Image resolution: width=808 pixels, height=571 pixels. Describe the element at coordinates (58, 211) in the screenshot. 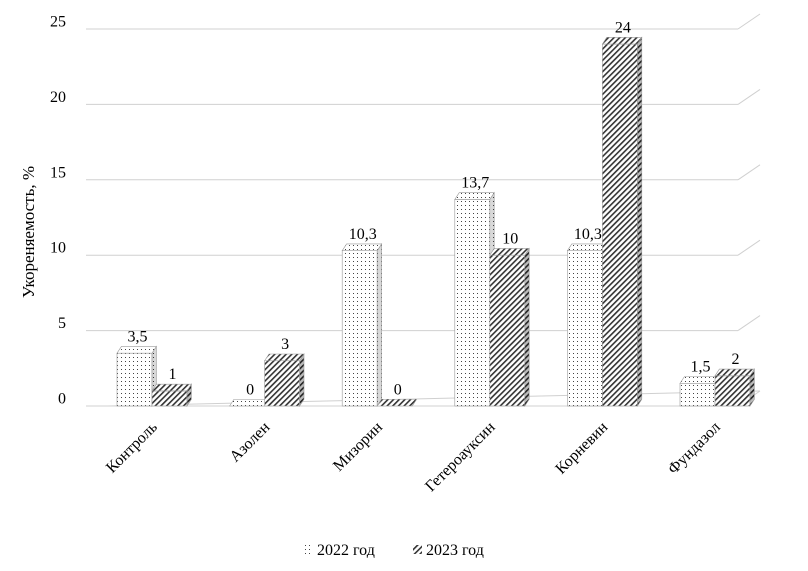

I see `y-axis-ticks: 0 5 10 15 20 25` at that location.